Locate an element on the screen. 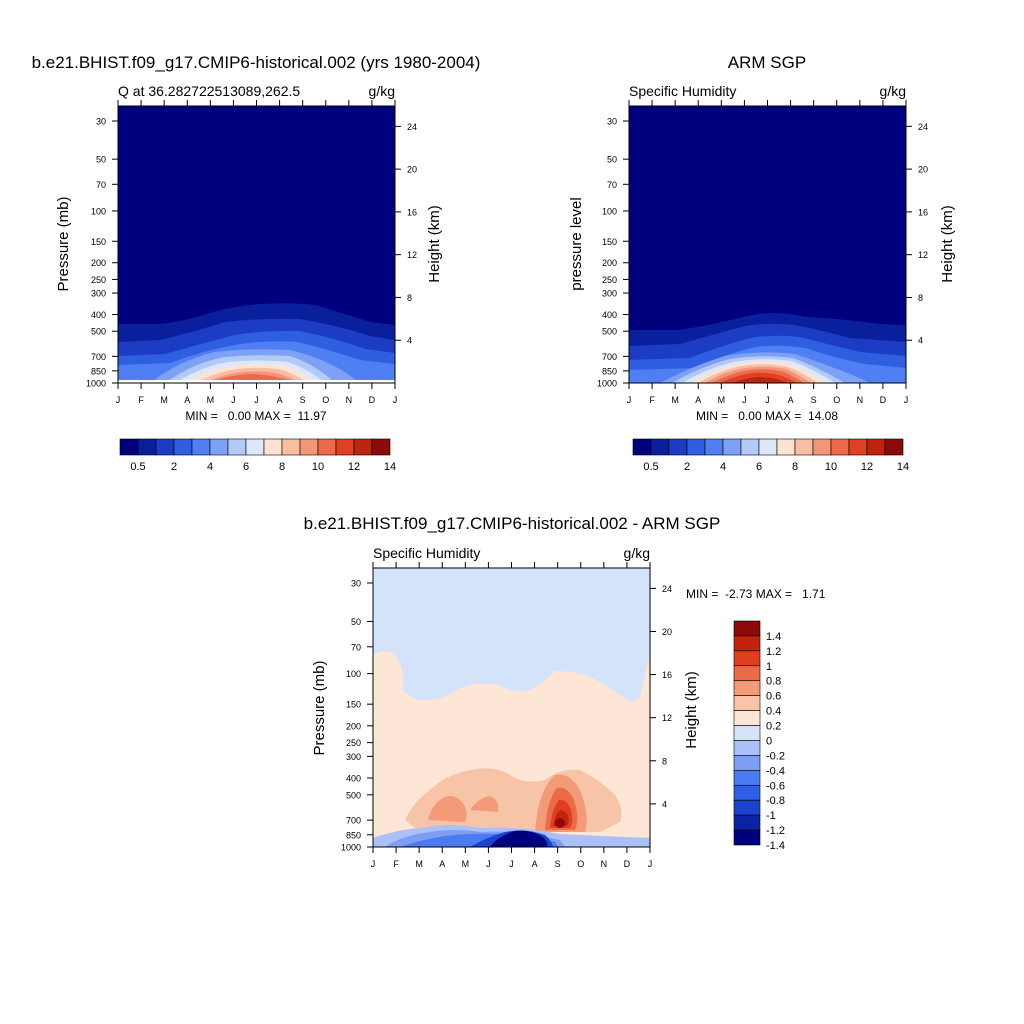  colorbar-label: -0.8 is located at coordinates (775, 801).